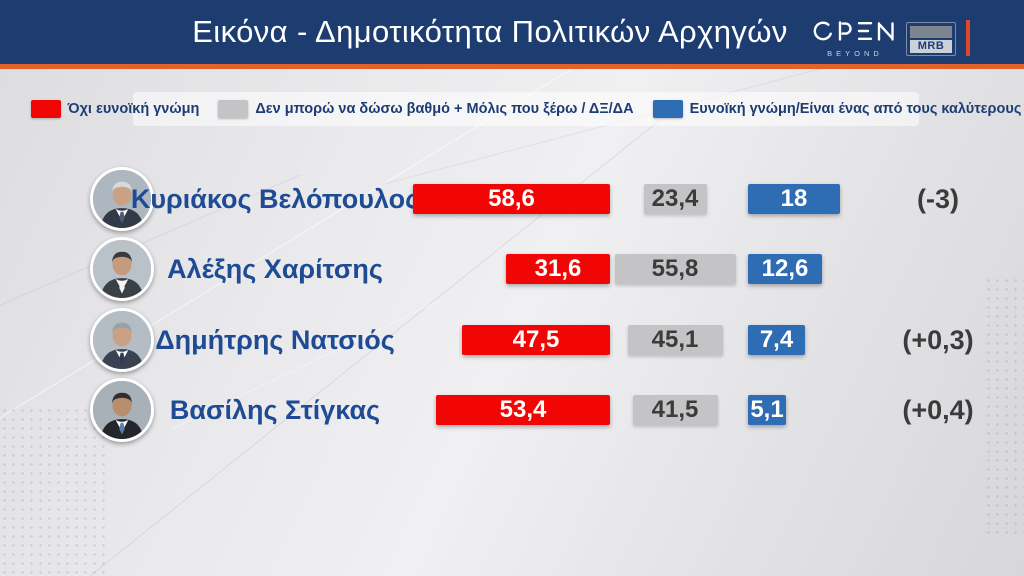 This screenshot has width=1024, height=576. I want to click on change-value: (+0,4), so click(938, 409).